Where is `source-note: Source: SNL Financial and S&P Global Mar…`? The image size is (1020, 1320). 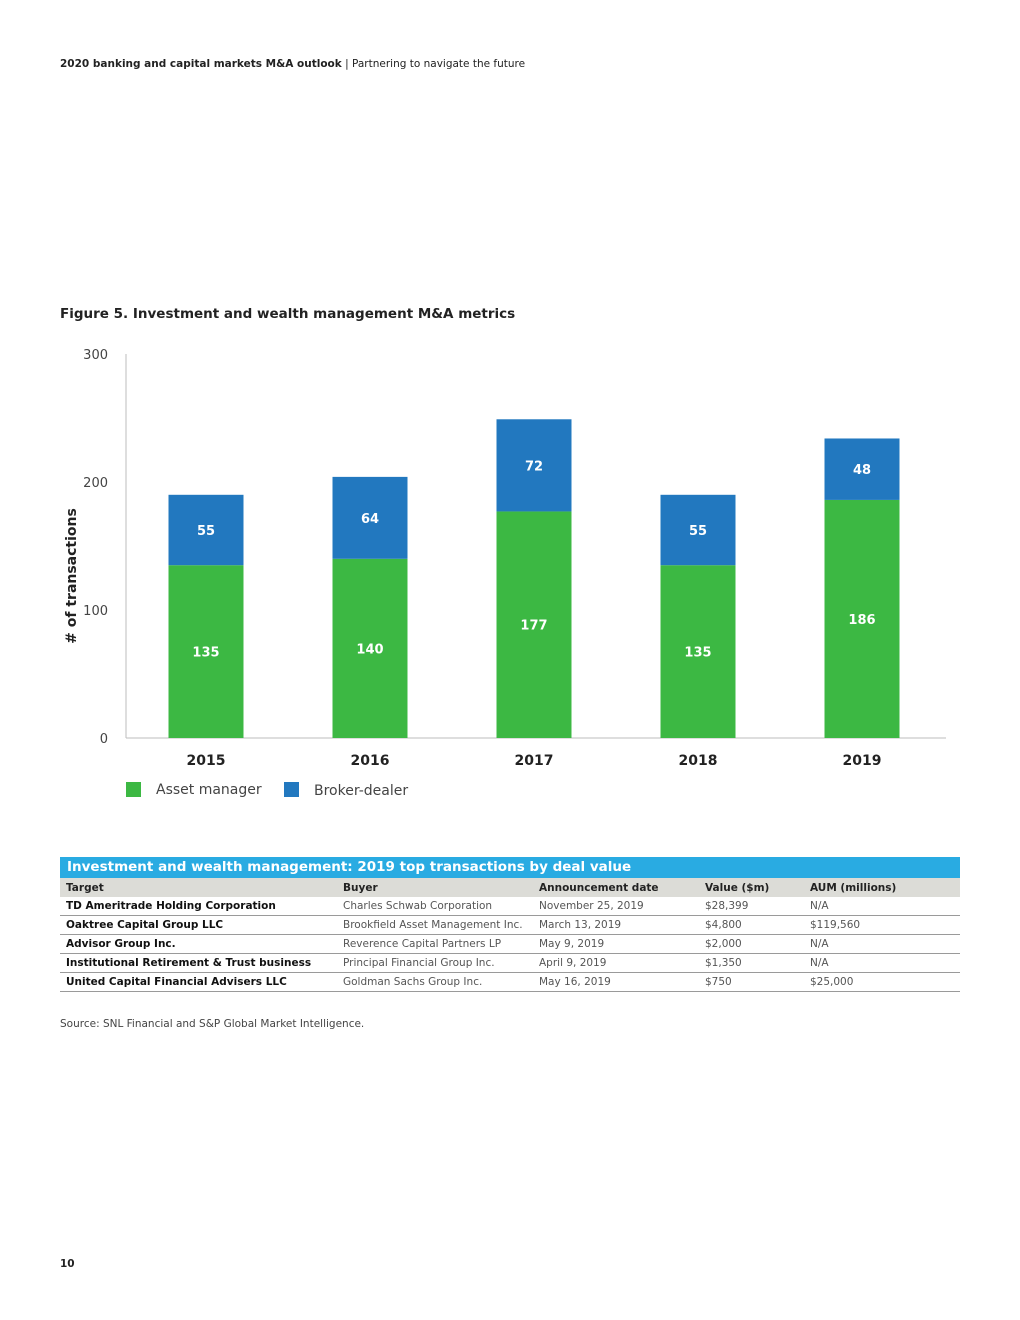 source-note: Source: SNL Financial and S&P Global Mar… is located at coordinates (212, 1024).